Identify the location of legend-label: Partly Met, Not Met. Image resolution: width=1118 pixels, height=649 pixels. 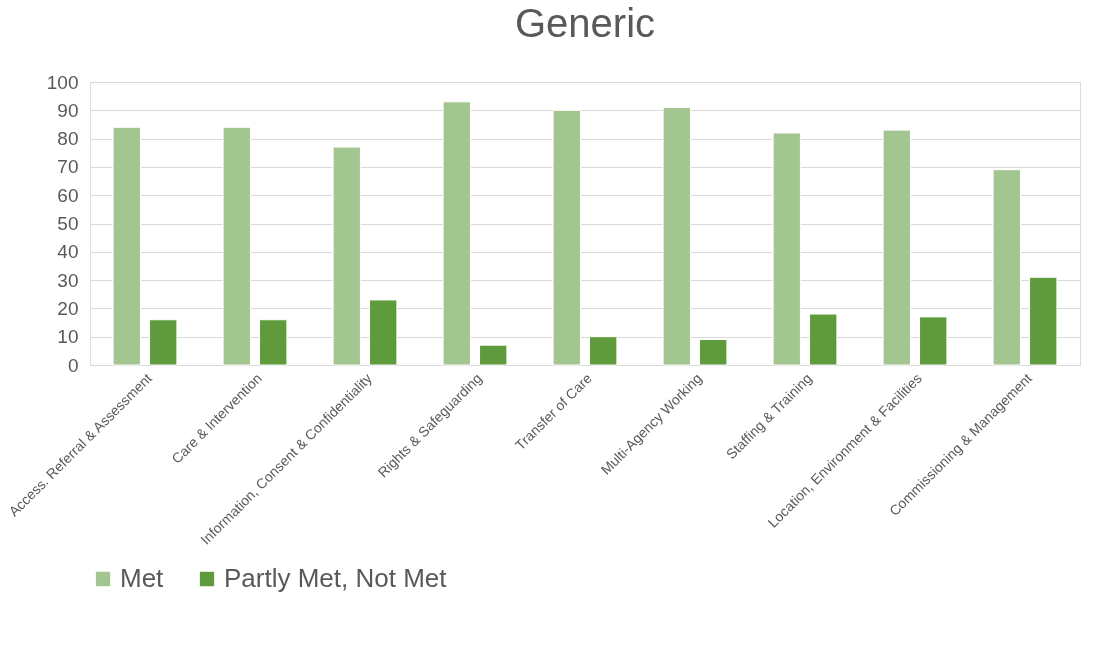
(336, 578).